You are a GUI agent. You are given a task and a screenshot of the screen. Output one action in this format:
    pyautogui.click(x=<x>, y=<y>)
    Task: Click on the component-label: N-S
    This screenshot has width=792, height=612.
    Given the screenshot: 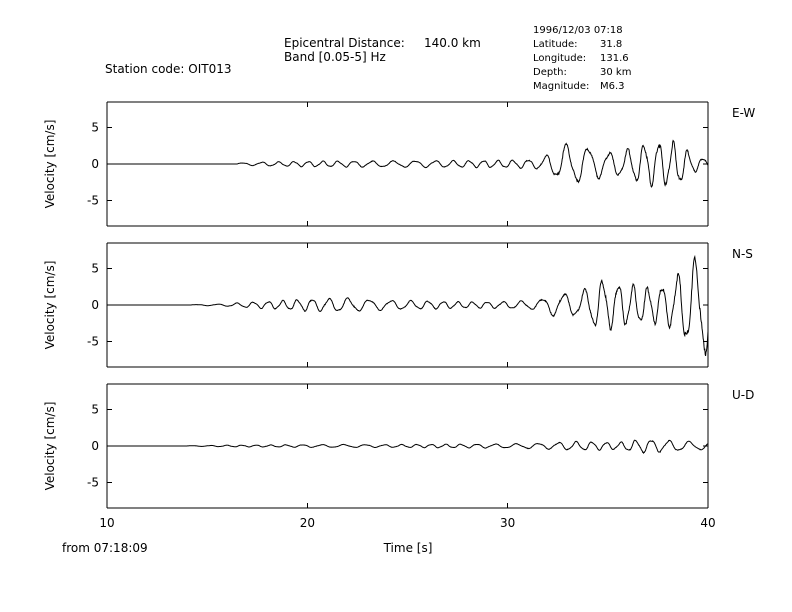 What is the action you would take?
    pyautogui.click(x=742, y=254)
    